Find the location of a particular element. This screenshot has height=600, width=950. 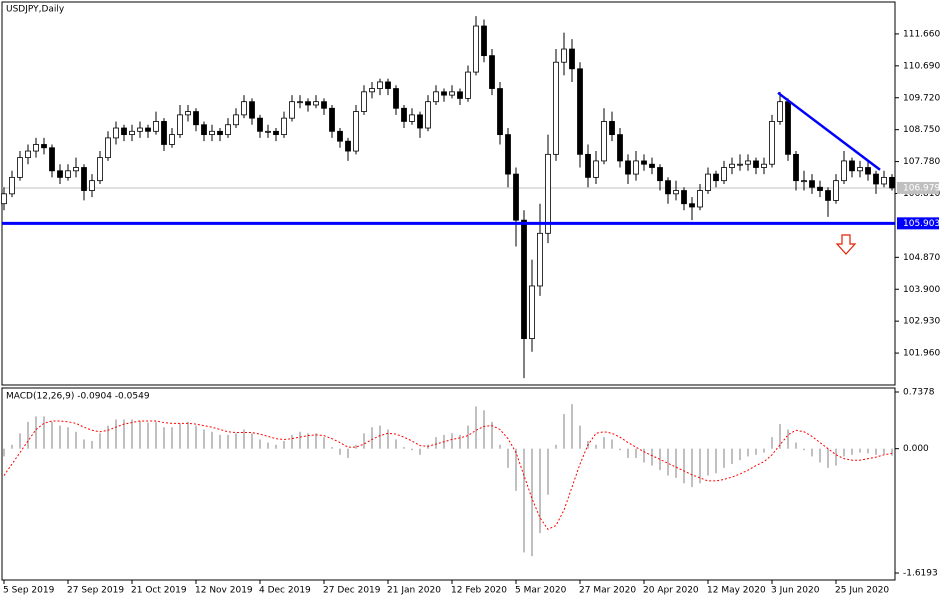

current-price-box is located at coordinates (918, 187).